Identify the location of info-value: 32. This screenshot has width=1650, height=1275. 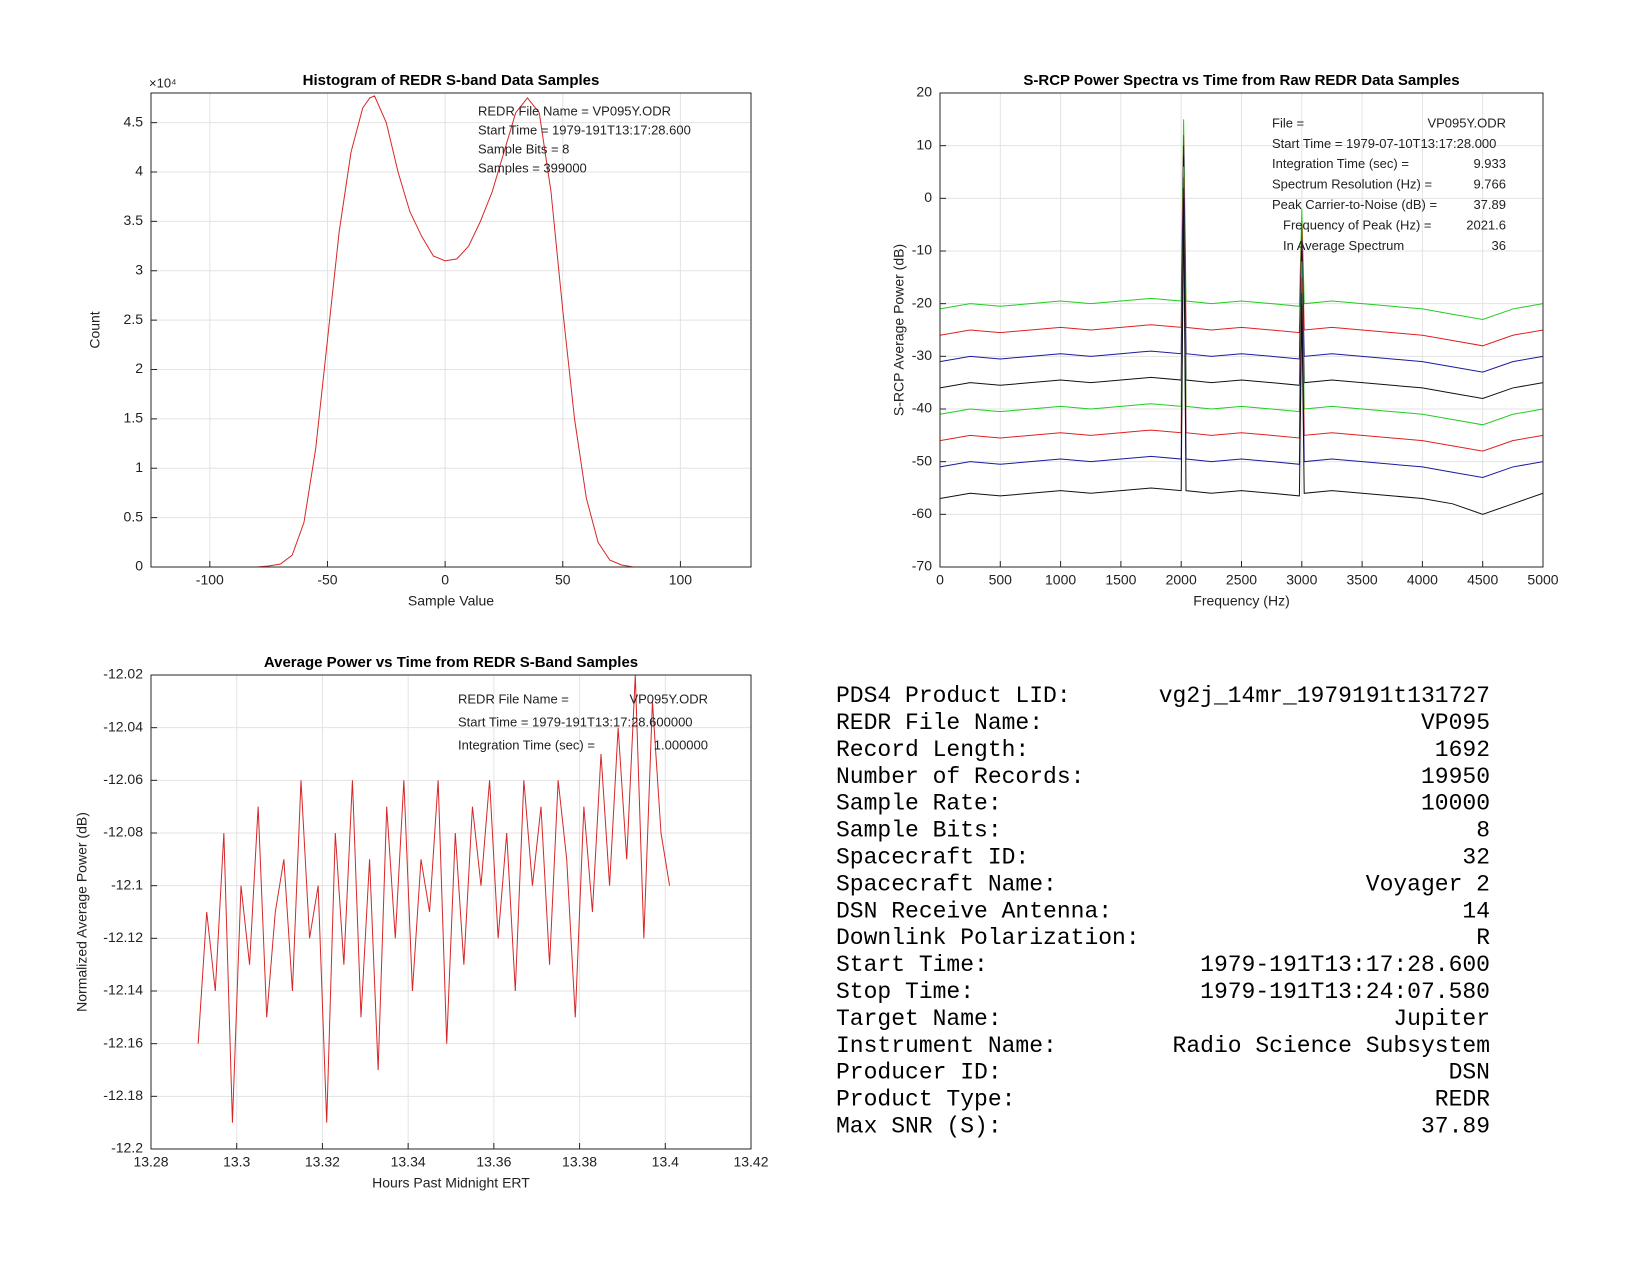
(1476, 857).